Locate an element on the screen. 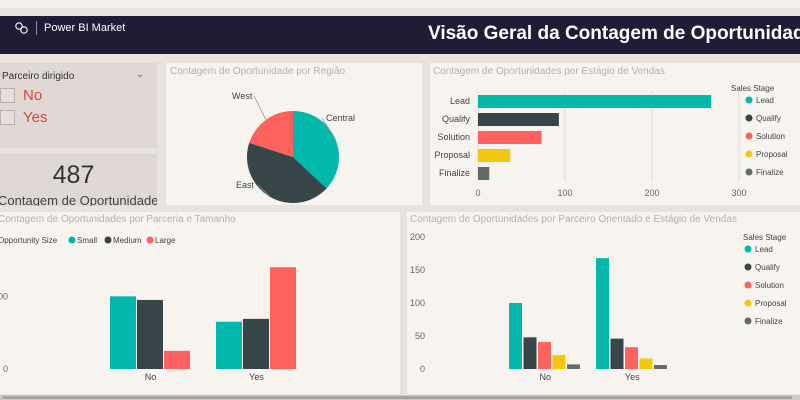  pie-label: East is located at coordinates (245, 185).